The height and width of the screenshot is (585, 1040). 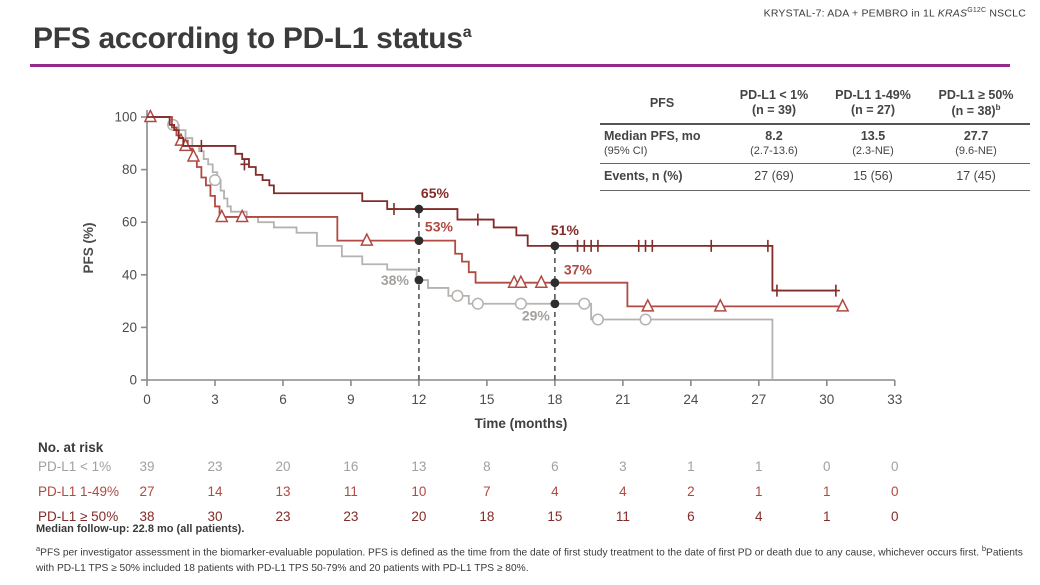 I want to click on median-pfs-ge50: 27.7 (9.6-NE), so click(x=976, y=143).